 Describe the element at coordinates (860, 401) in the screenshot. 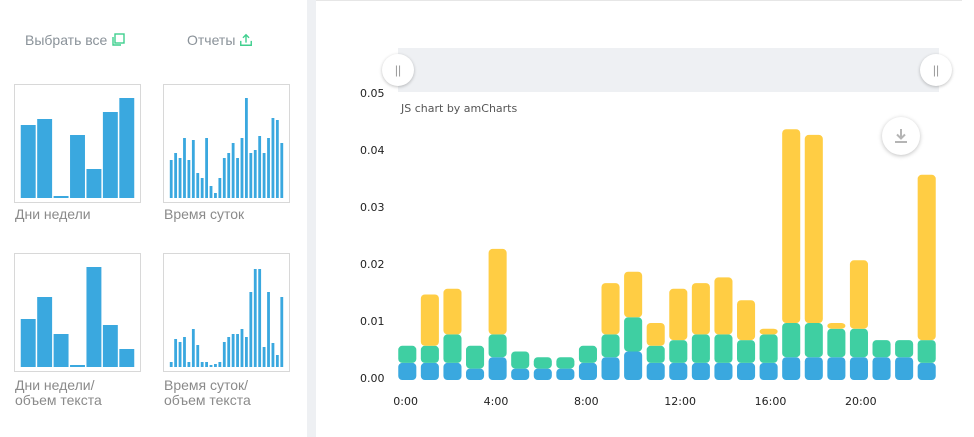

I see `x-tick-label: 20:00` at that location.